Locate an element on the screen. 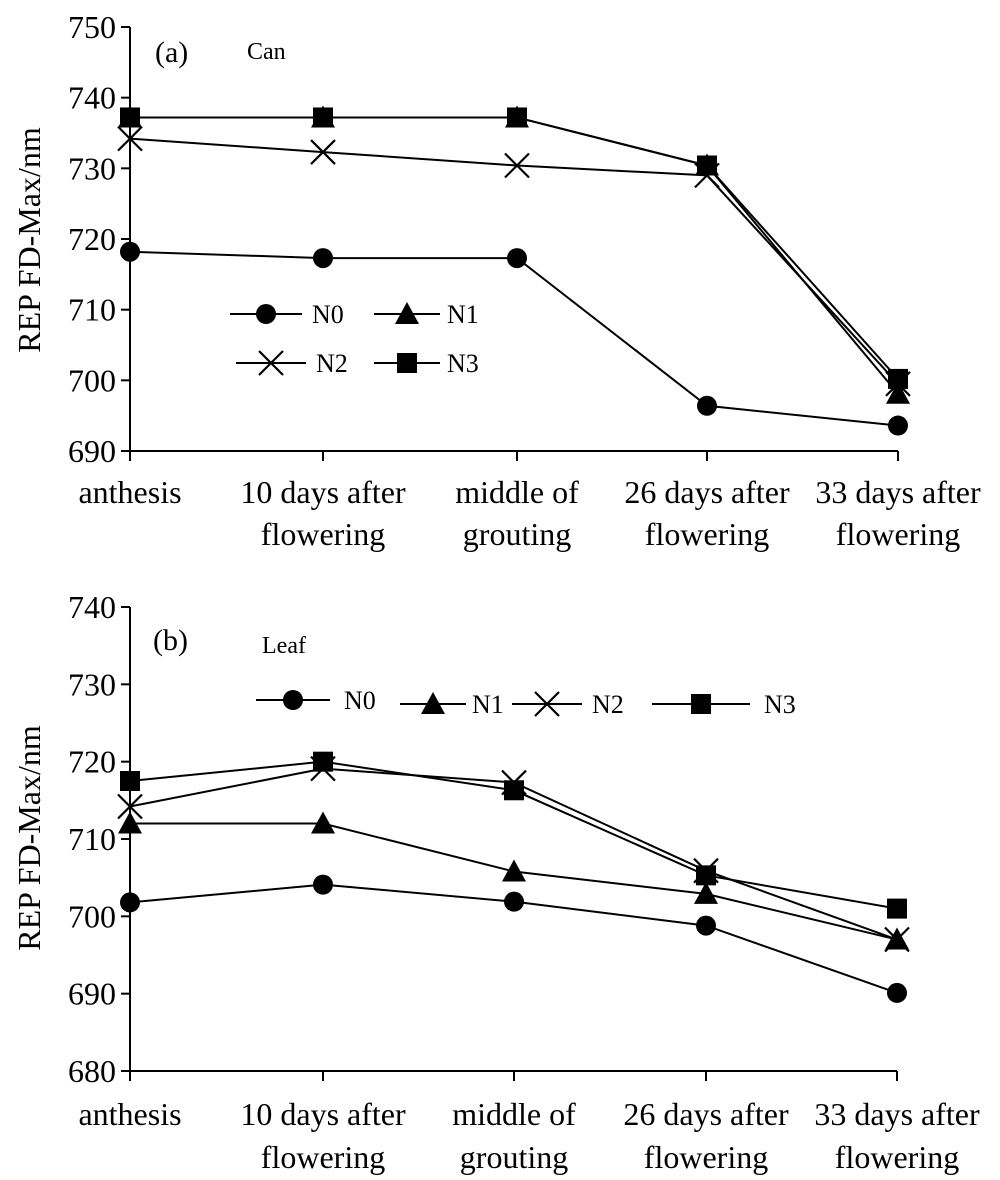 The height and width of the screenshot is (1180, 1000). legend-marker-n1 is located at coordinates (407, 313).